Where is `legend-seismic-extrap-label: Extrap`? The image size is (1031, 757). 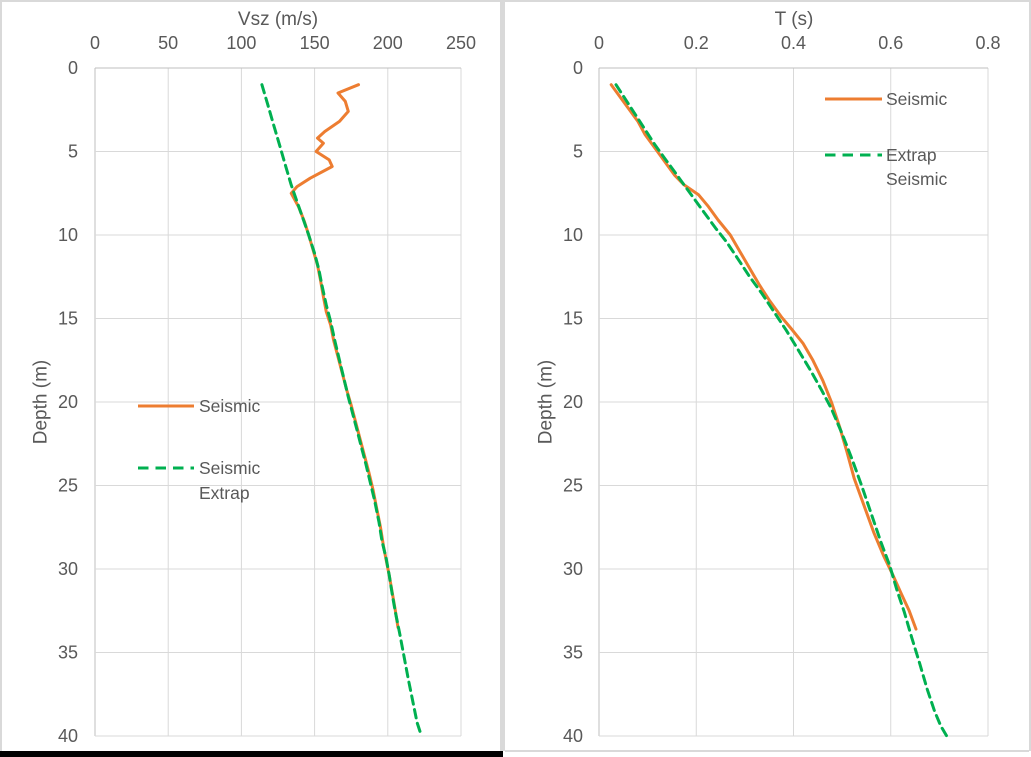 legend-seismic-extrap-label: Extrap is located at coordinates (224, 493).